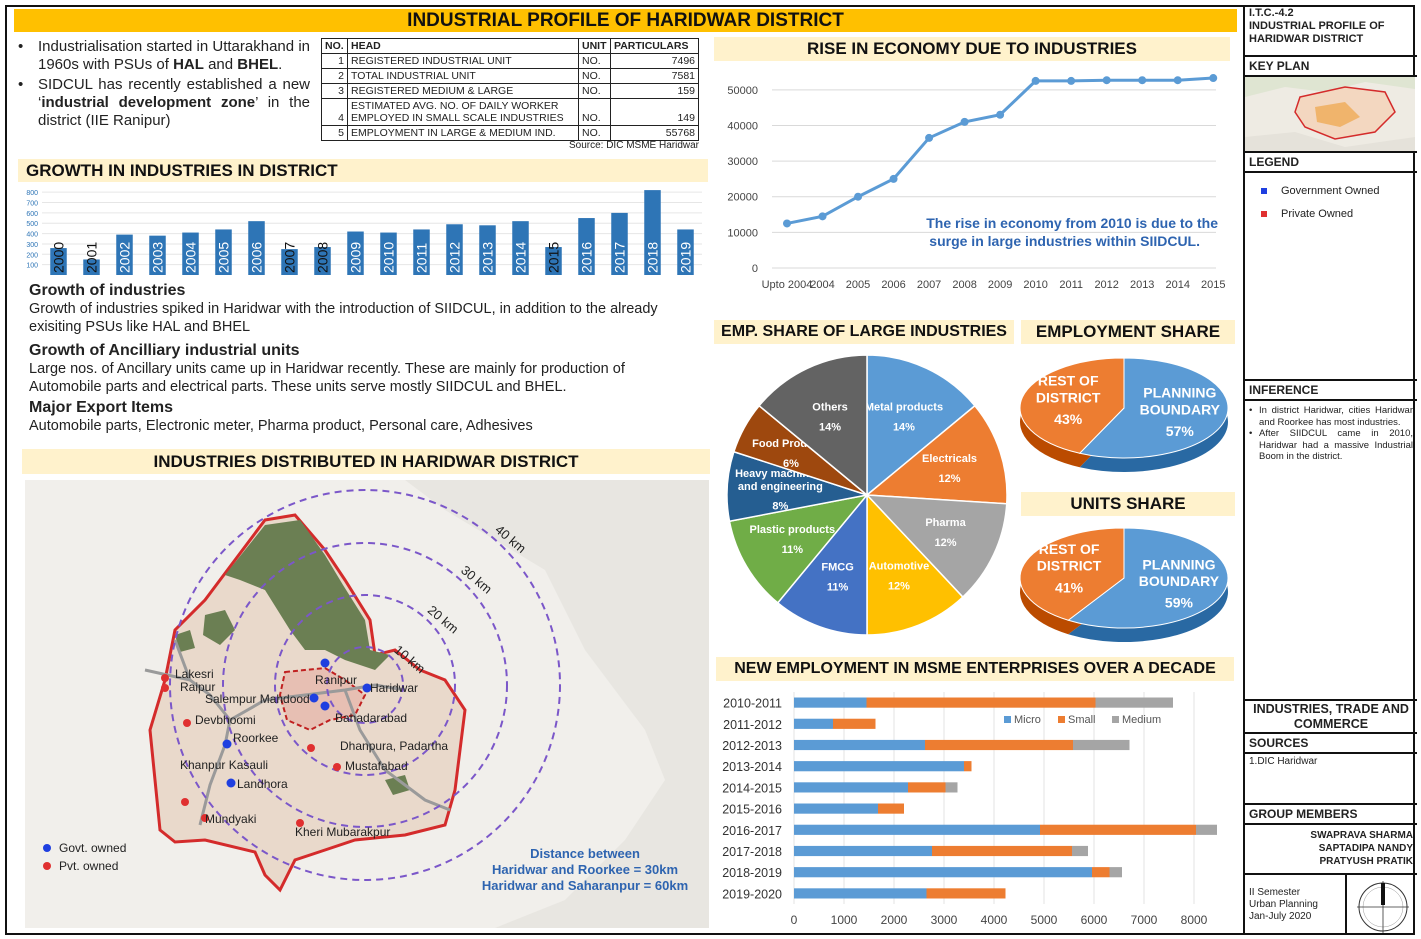 This screenshot has width=1421, height=939. What do you see at coordinates (47, 848) in the screenshot?
I see `legend-govt-dot` at bounding box center [47, 848].